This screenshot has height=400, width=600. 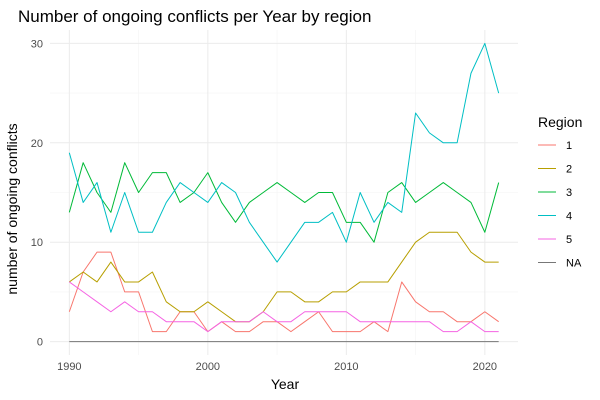 What do you see at coordinates (485, 367) in the screenshot?
I see `x-tick-label: 2020` at bounding box center [485, 367].